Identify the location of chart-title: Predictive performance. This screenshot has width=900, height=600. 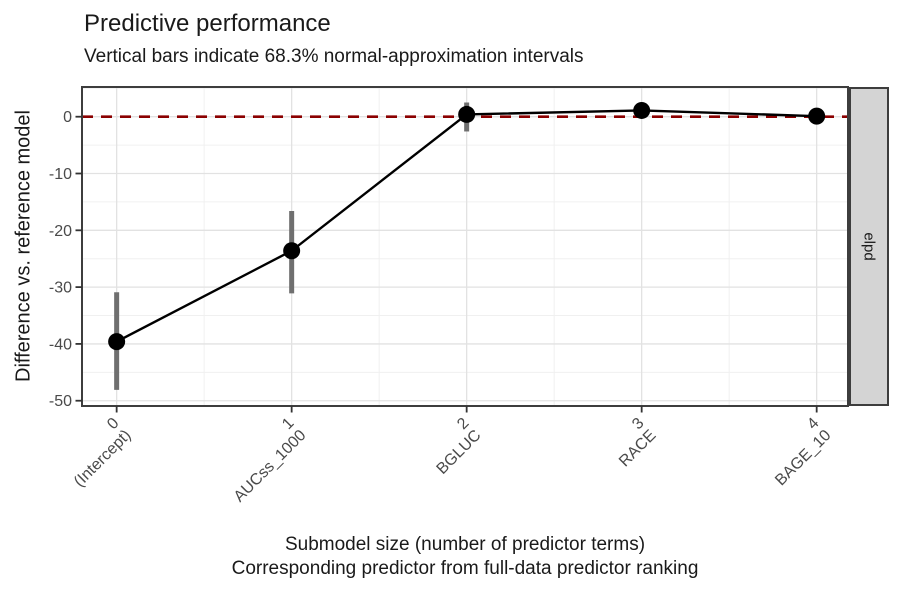
(207, 23).